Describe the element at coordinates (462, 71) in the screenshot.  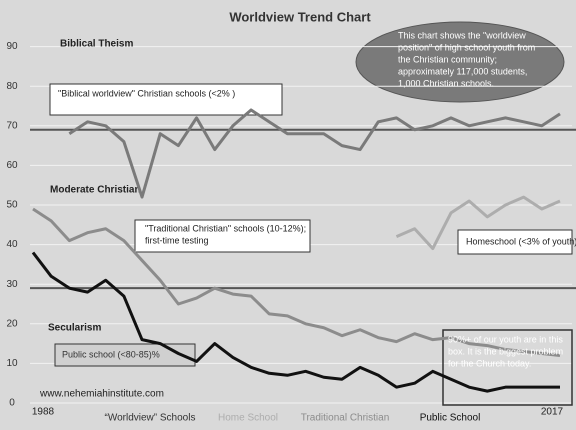
I see `annotation-text: approximately 117,000 students,` at that location.